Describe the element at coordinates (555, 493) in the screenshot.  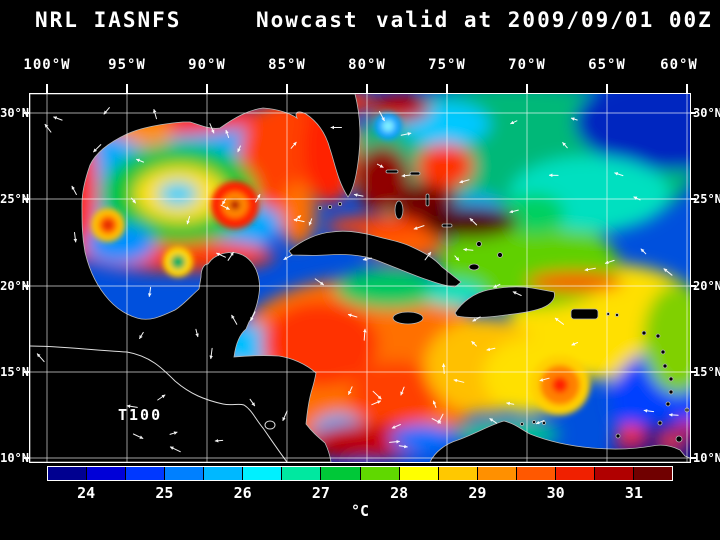
I see `colorbar-tick-label: 30` at that location.